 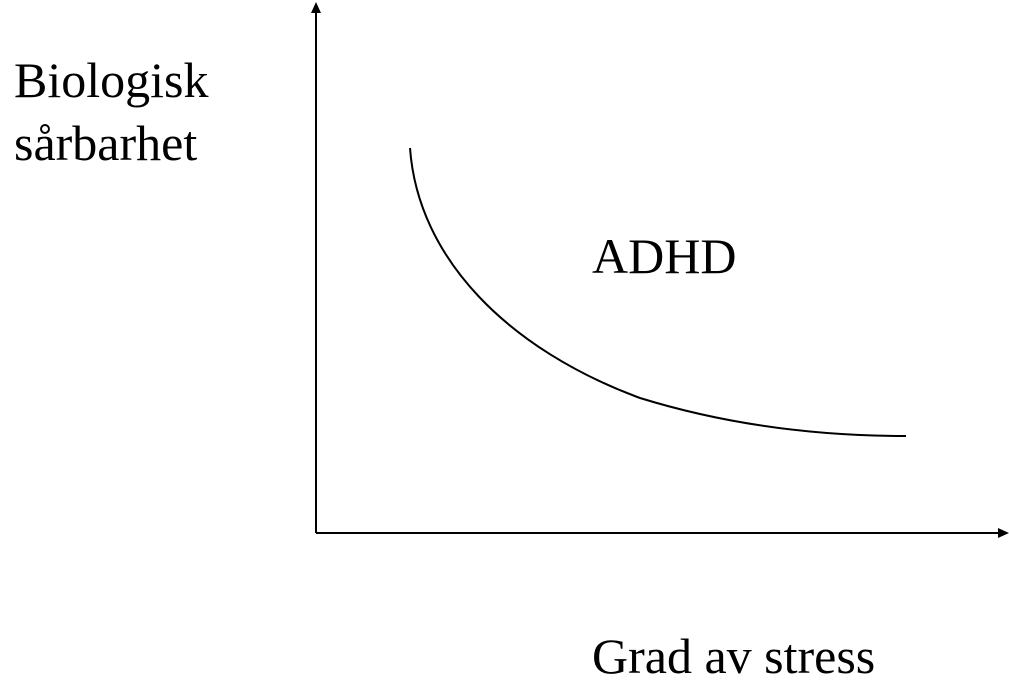 What do you see at coordinates (316, 7) in the screenshot?
I see `y-axis-arrow` at bounding box center [316, 7].